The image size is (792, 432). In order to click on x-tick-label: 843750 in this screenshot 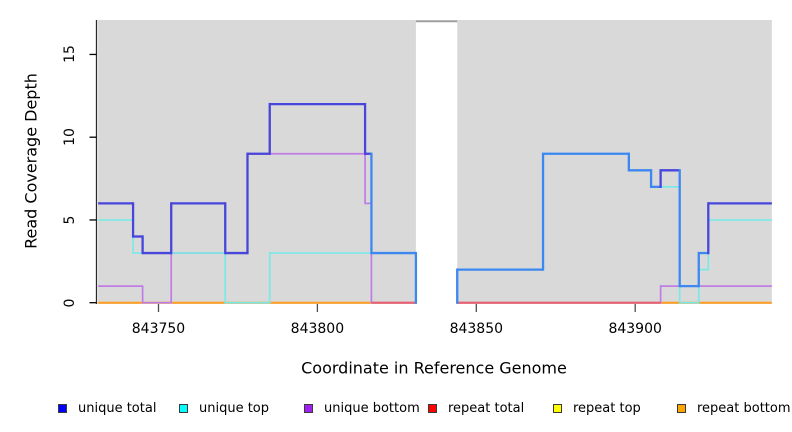, I will do `click(158, 329)`.